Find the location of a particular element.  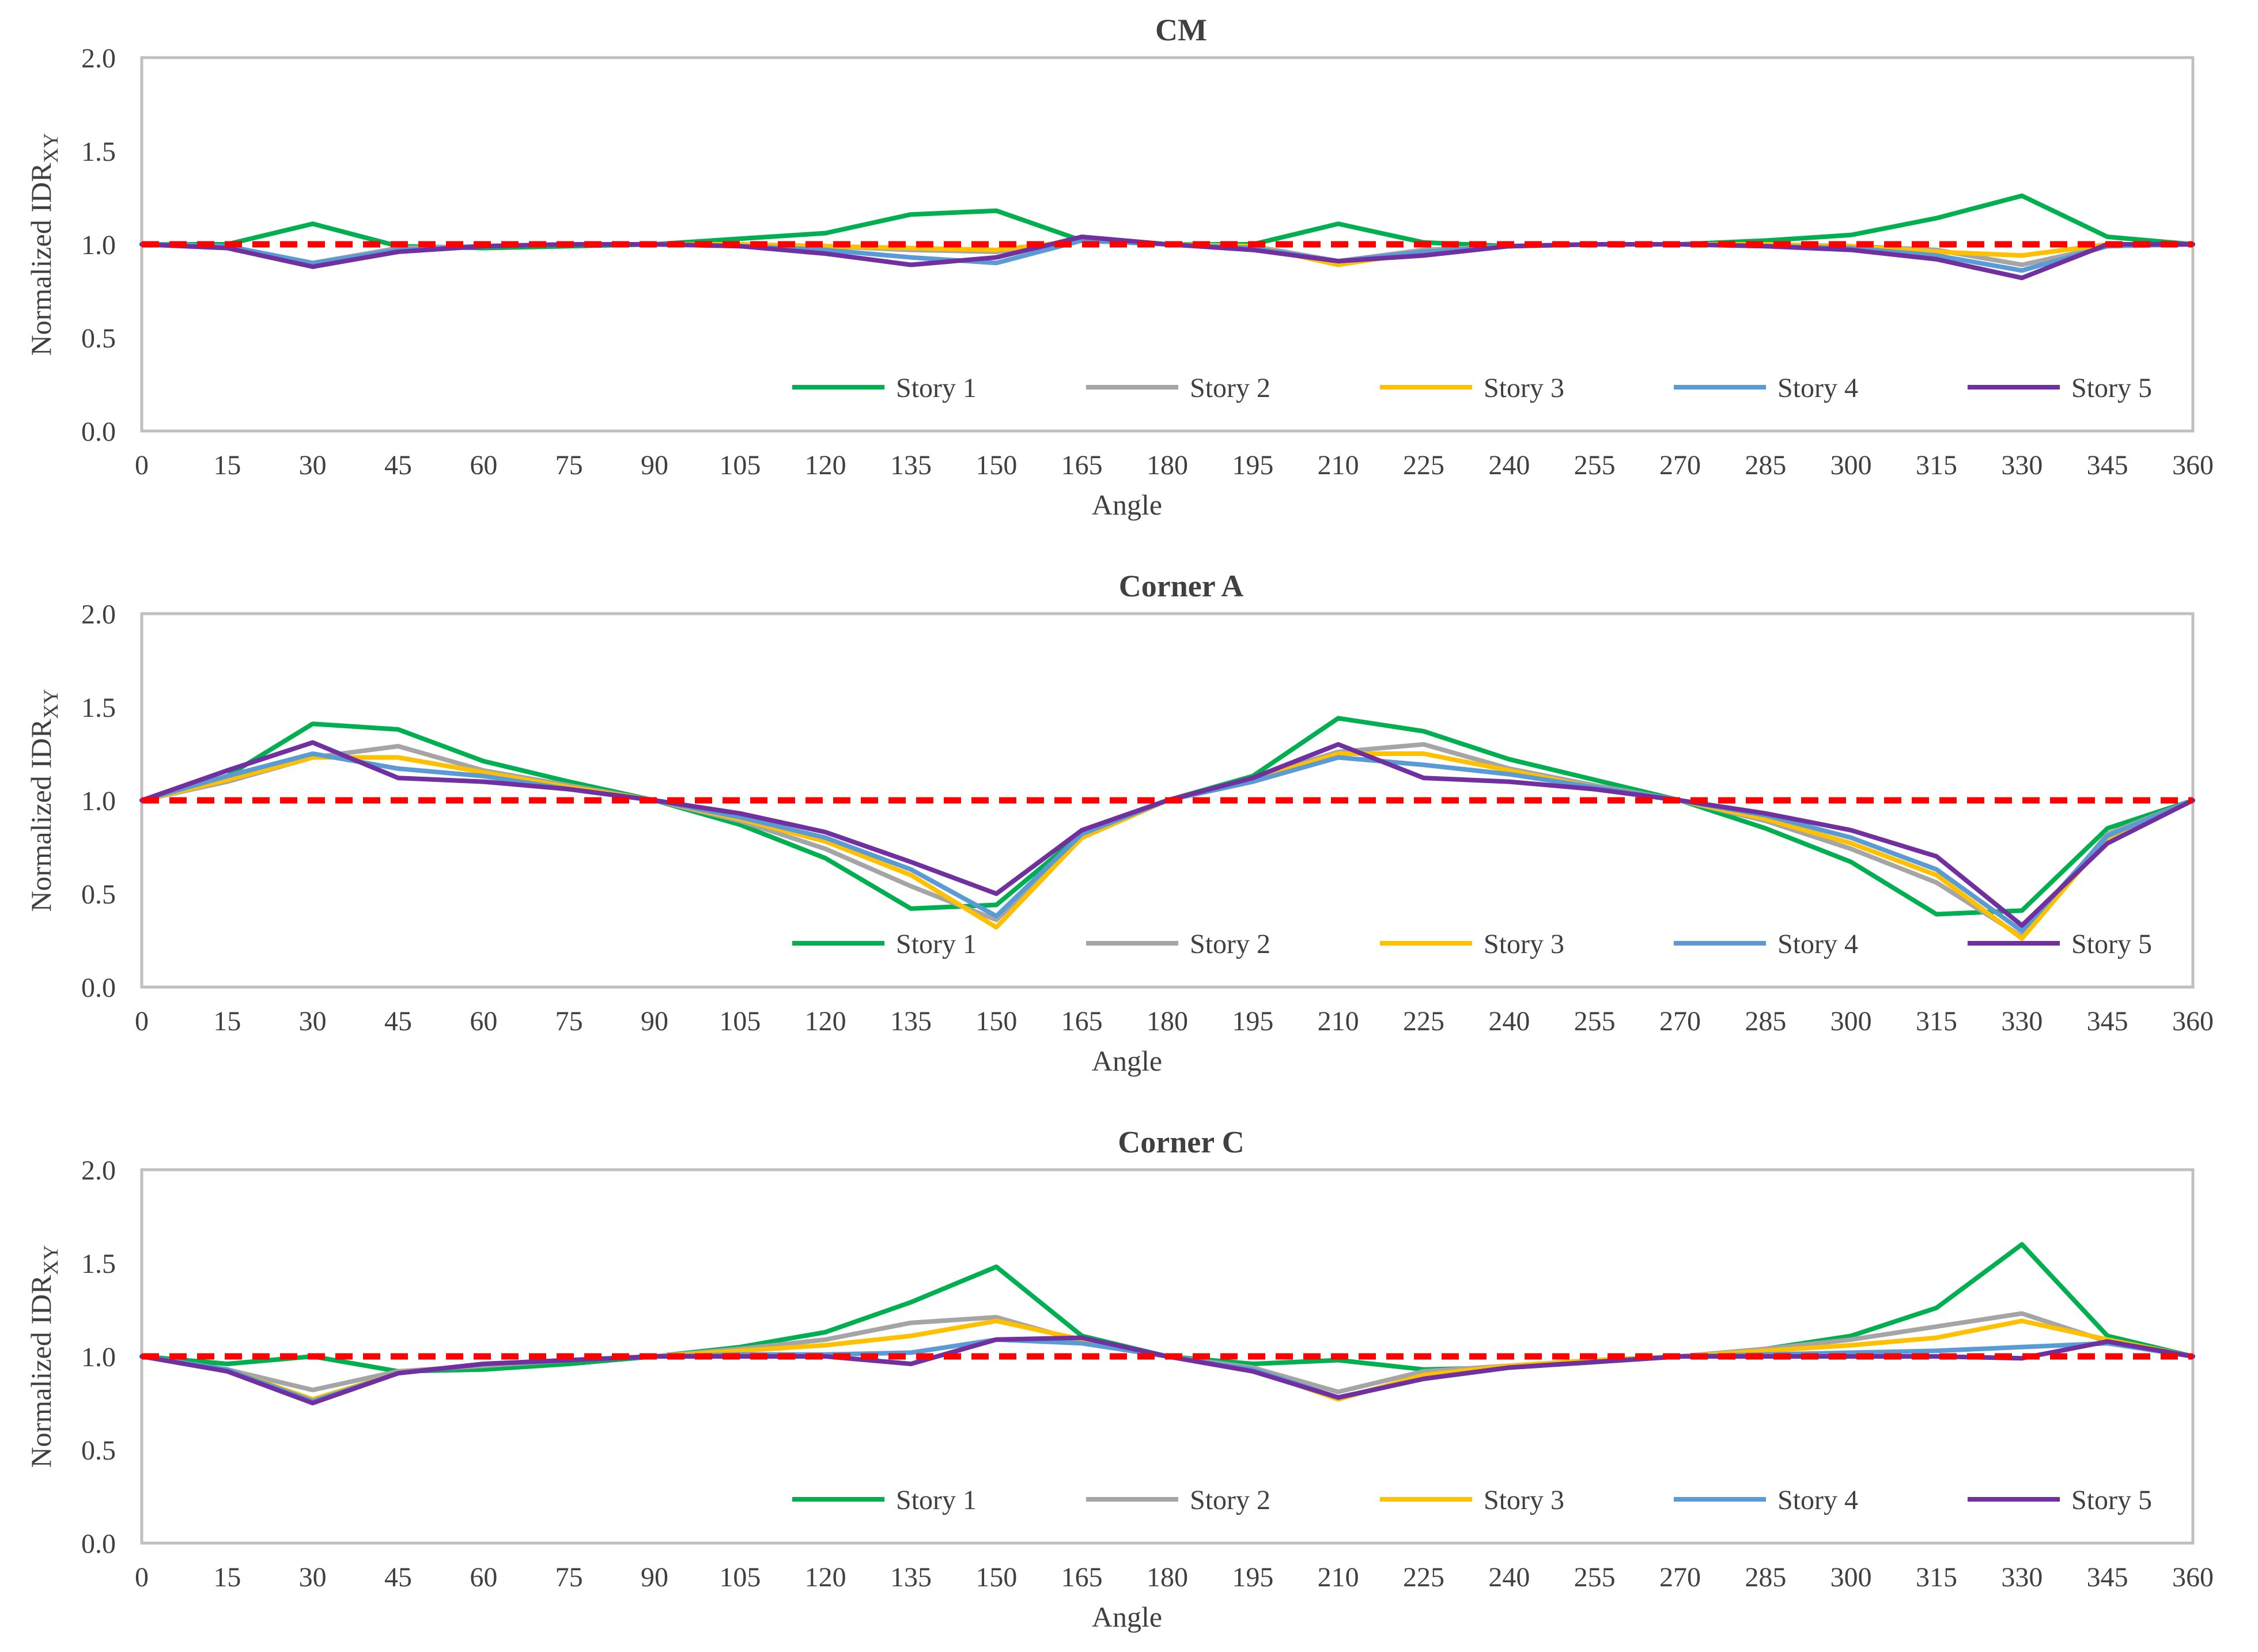

chart-title: Corner C is located at coordinates (1181, 1142).